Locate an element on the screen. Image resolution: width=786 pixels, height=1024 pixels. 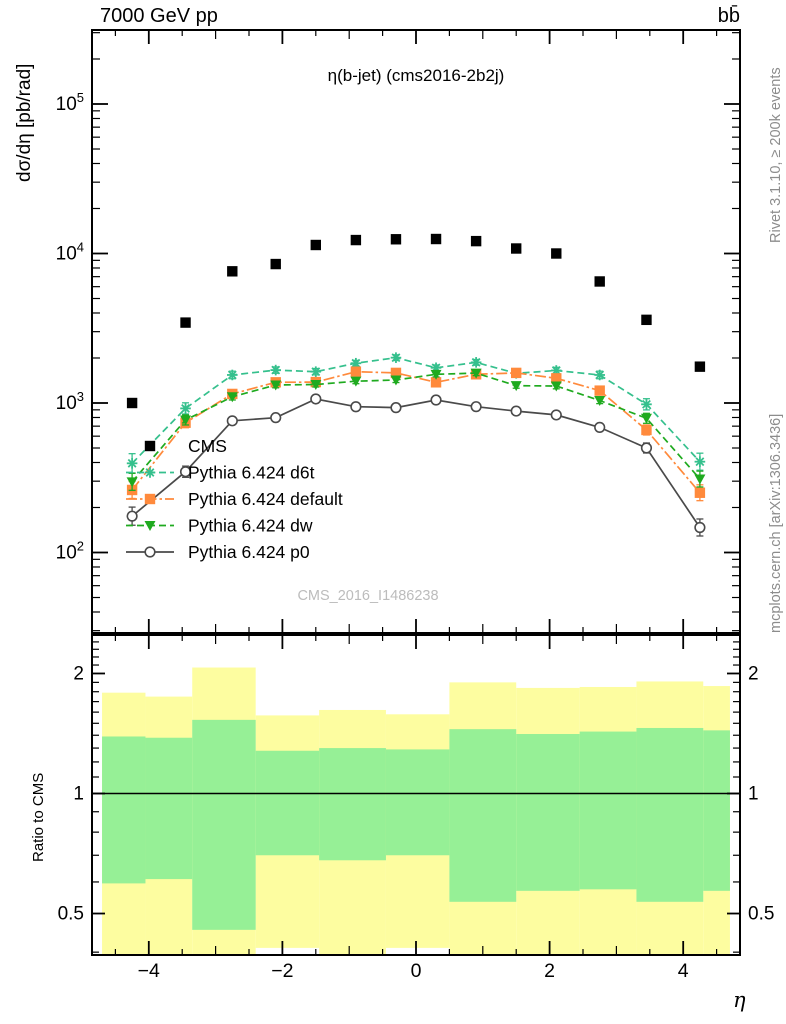
svg-text: Pythia 6.424 dw is located at coordinates (250, 526).